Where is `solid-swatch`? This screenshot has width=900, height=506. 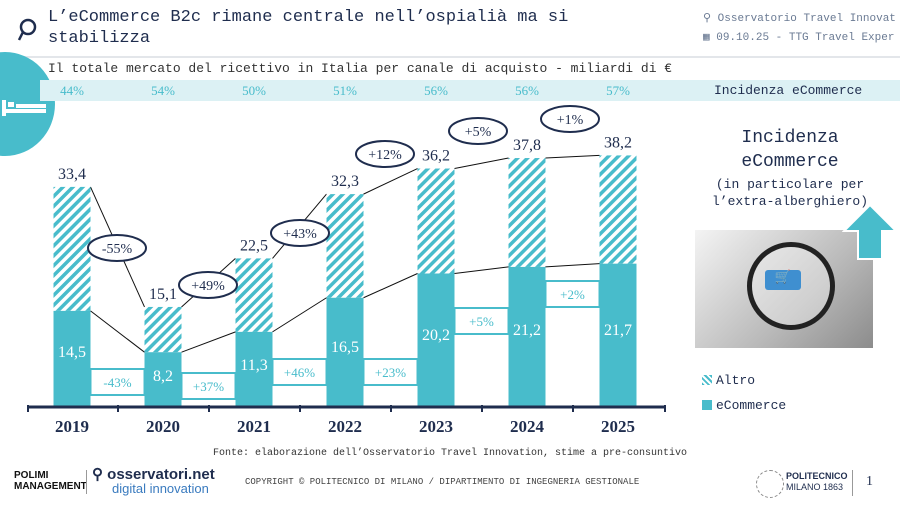
solid-swatch is located at coordinates (707, 405).